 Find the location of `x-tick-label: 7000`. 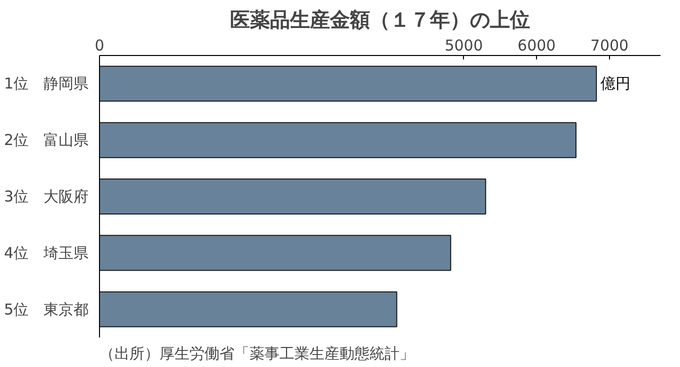

x-tick-label: 7000 is located at coordinates (609, 45).